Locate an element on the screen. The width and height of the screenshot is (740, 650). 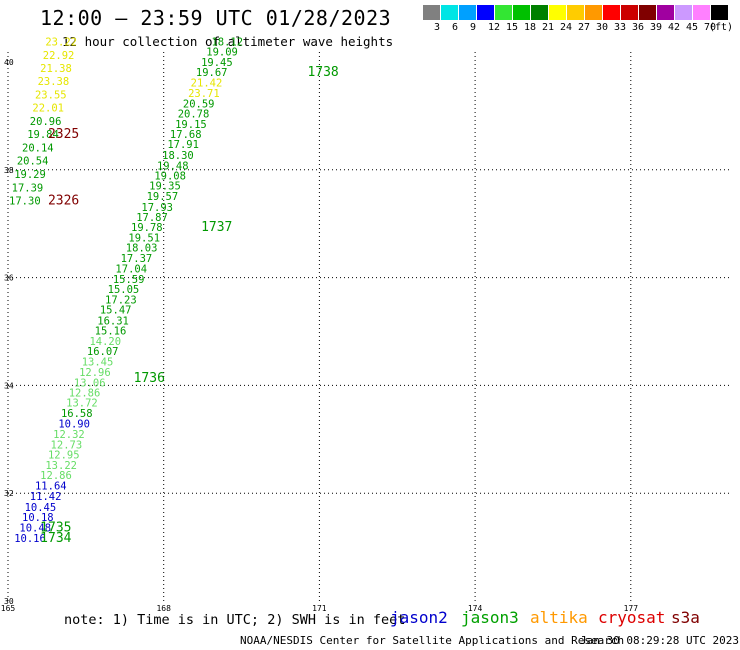
x-tick-label: 168 is located at coordinates (163, 608).